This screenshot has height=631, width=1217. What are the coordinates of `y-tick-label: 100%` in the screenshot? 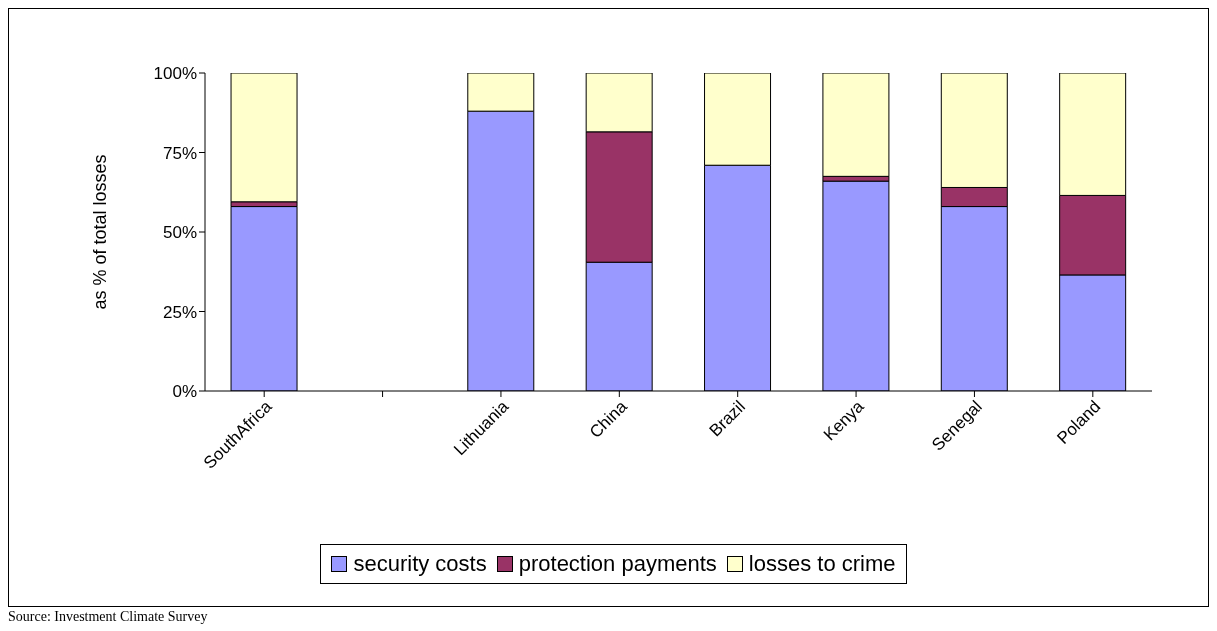 It's located at (175, 74).